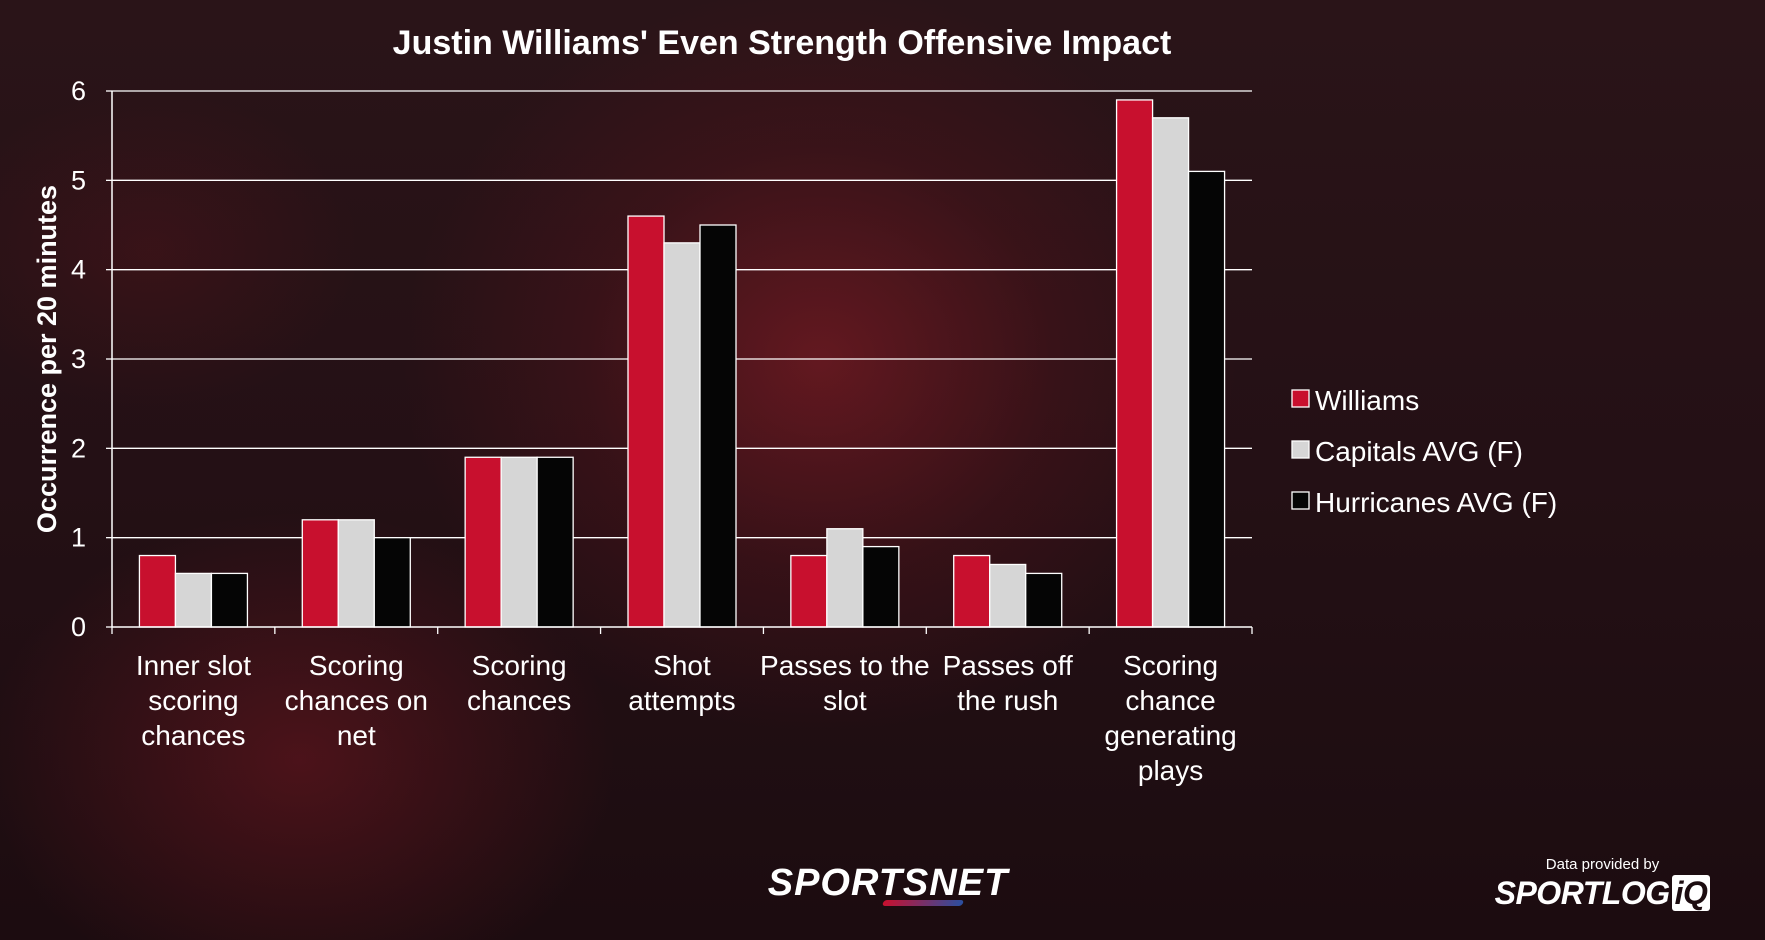 The width and height of the screenshot is (1765, 940). Describe the element at coordinates (1008, 683) in the screenshot. I see `x-tick-label: Passes off the rush` at that location.